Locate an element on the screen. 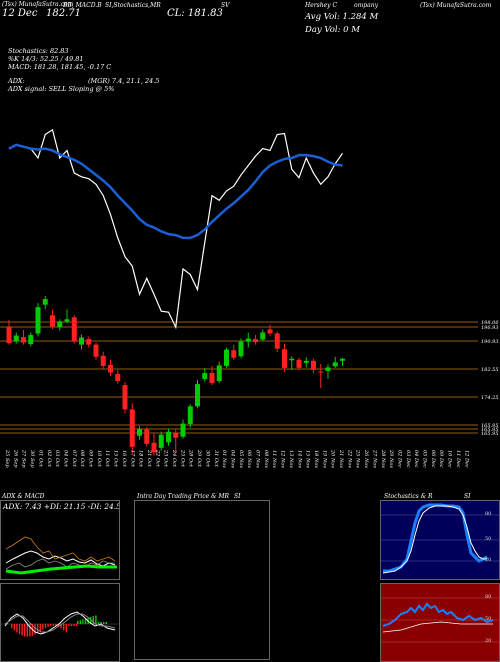 The image size is (500, 662). price-level-label: 182.55 is located at coordinates (490, 370).